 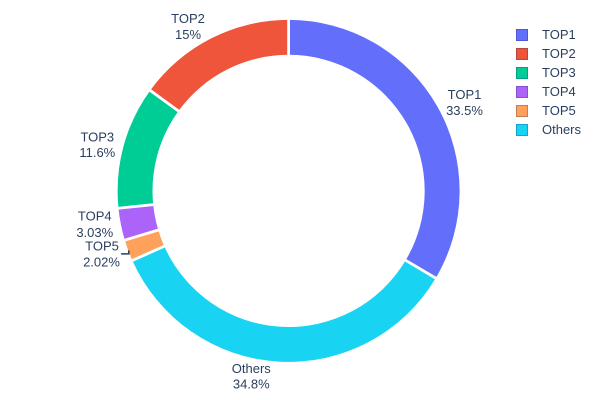 I want to click on svg-text: 15%, so click(x=188, y=34).